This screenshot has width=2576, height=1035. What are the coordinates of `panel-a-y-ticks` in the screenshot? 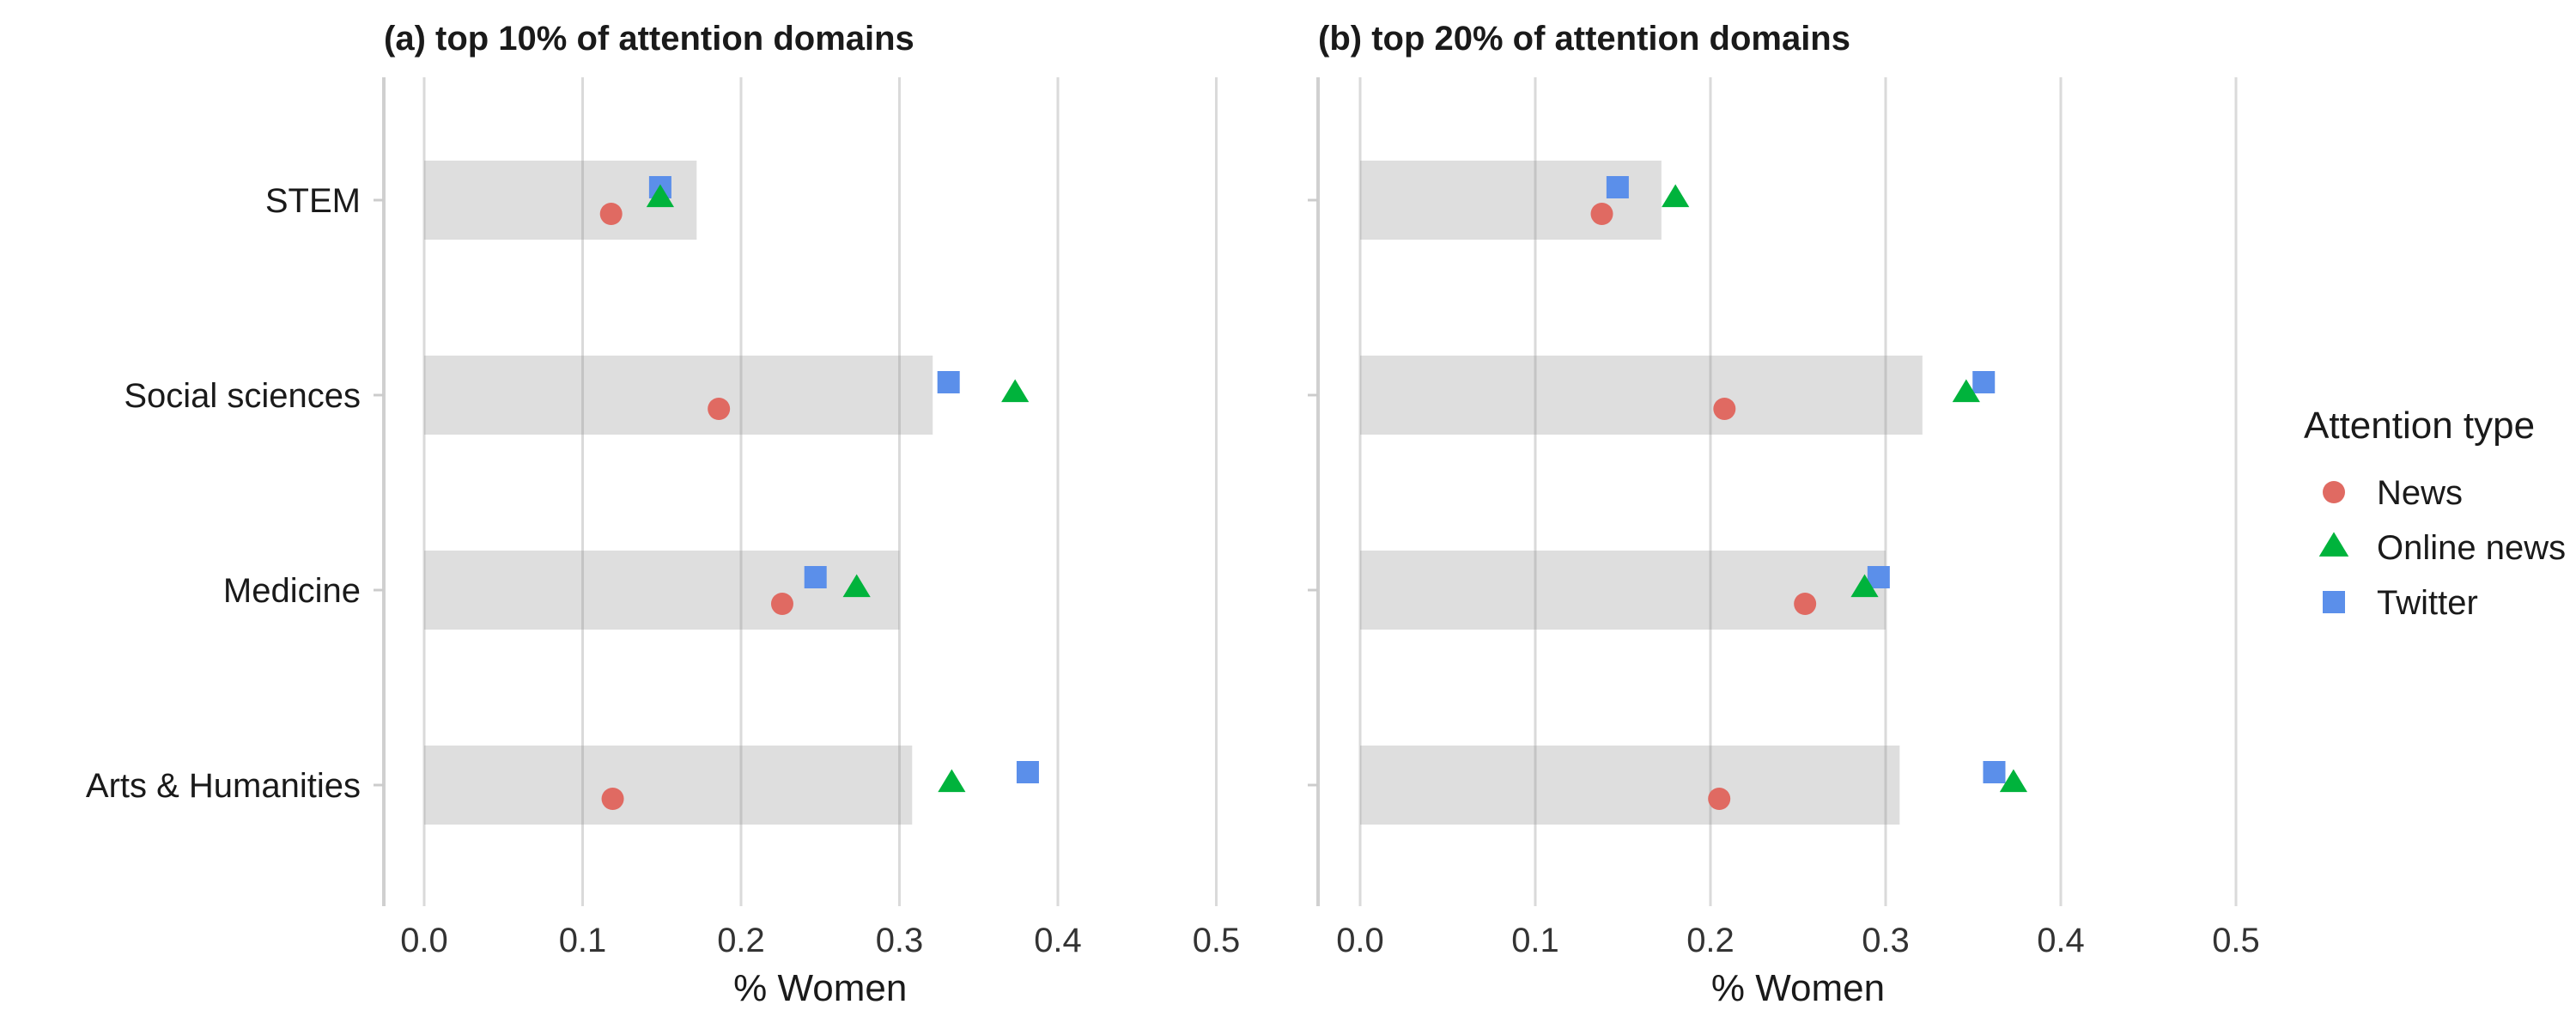 It's located at (379, 492).